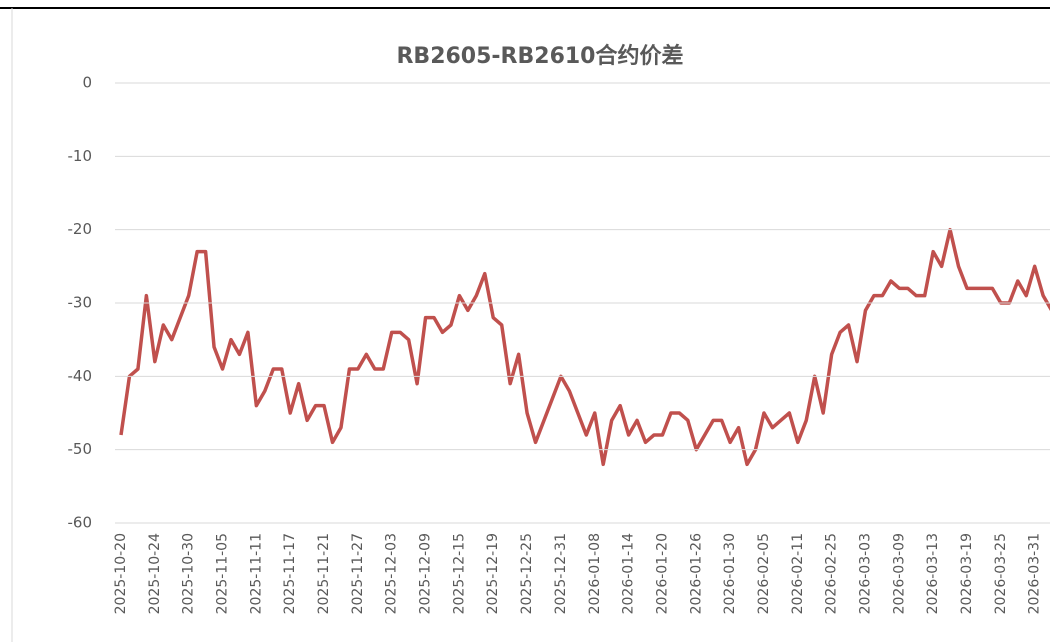  What do you see at coordinates (80, 156) in the screenshot?
I see `y-tick-label: -10` at bounding box center [80, 156].